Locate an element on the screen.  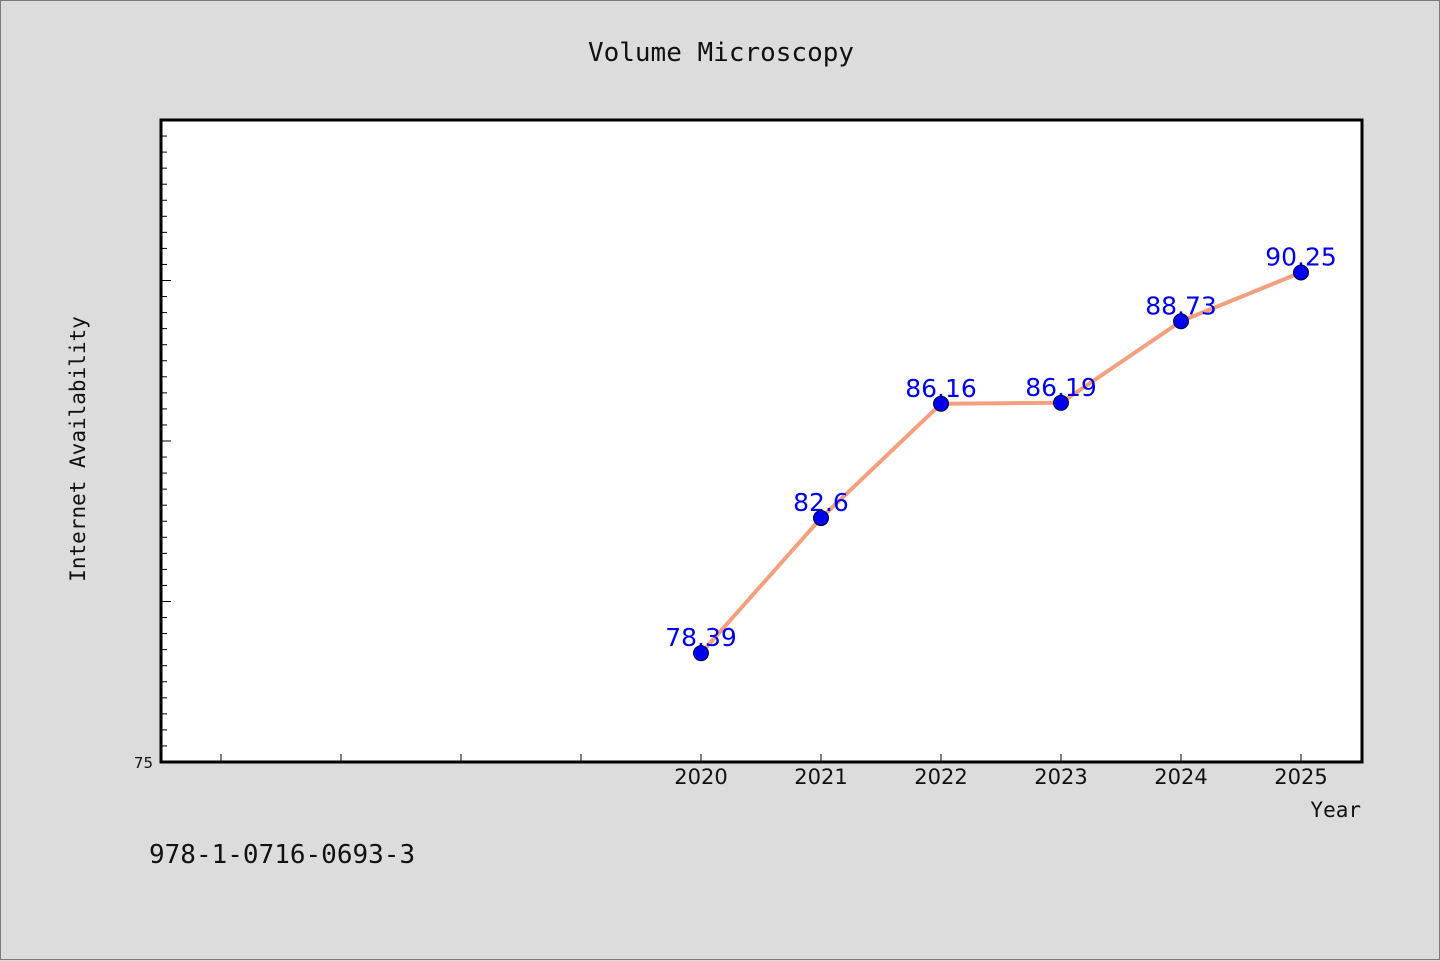
y-axis-label: Internet Availability is located at coordinates (78, 449).